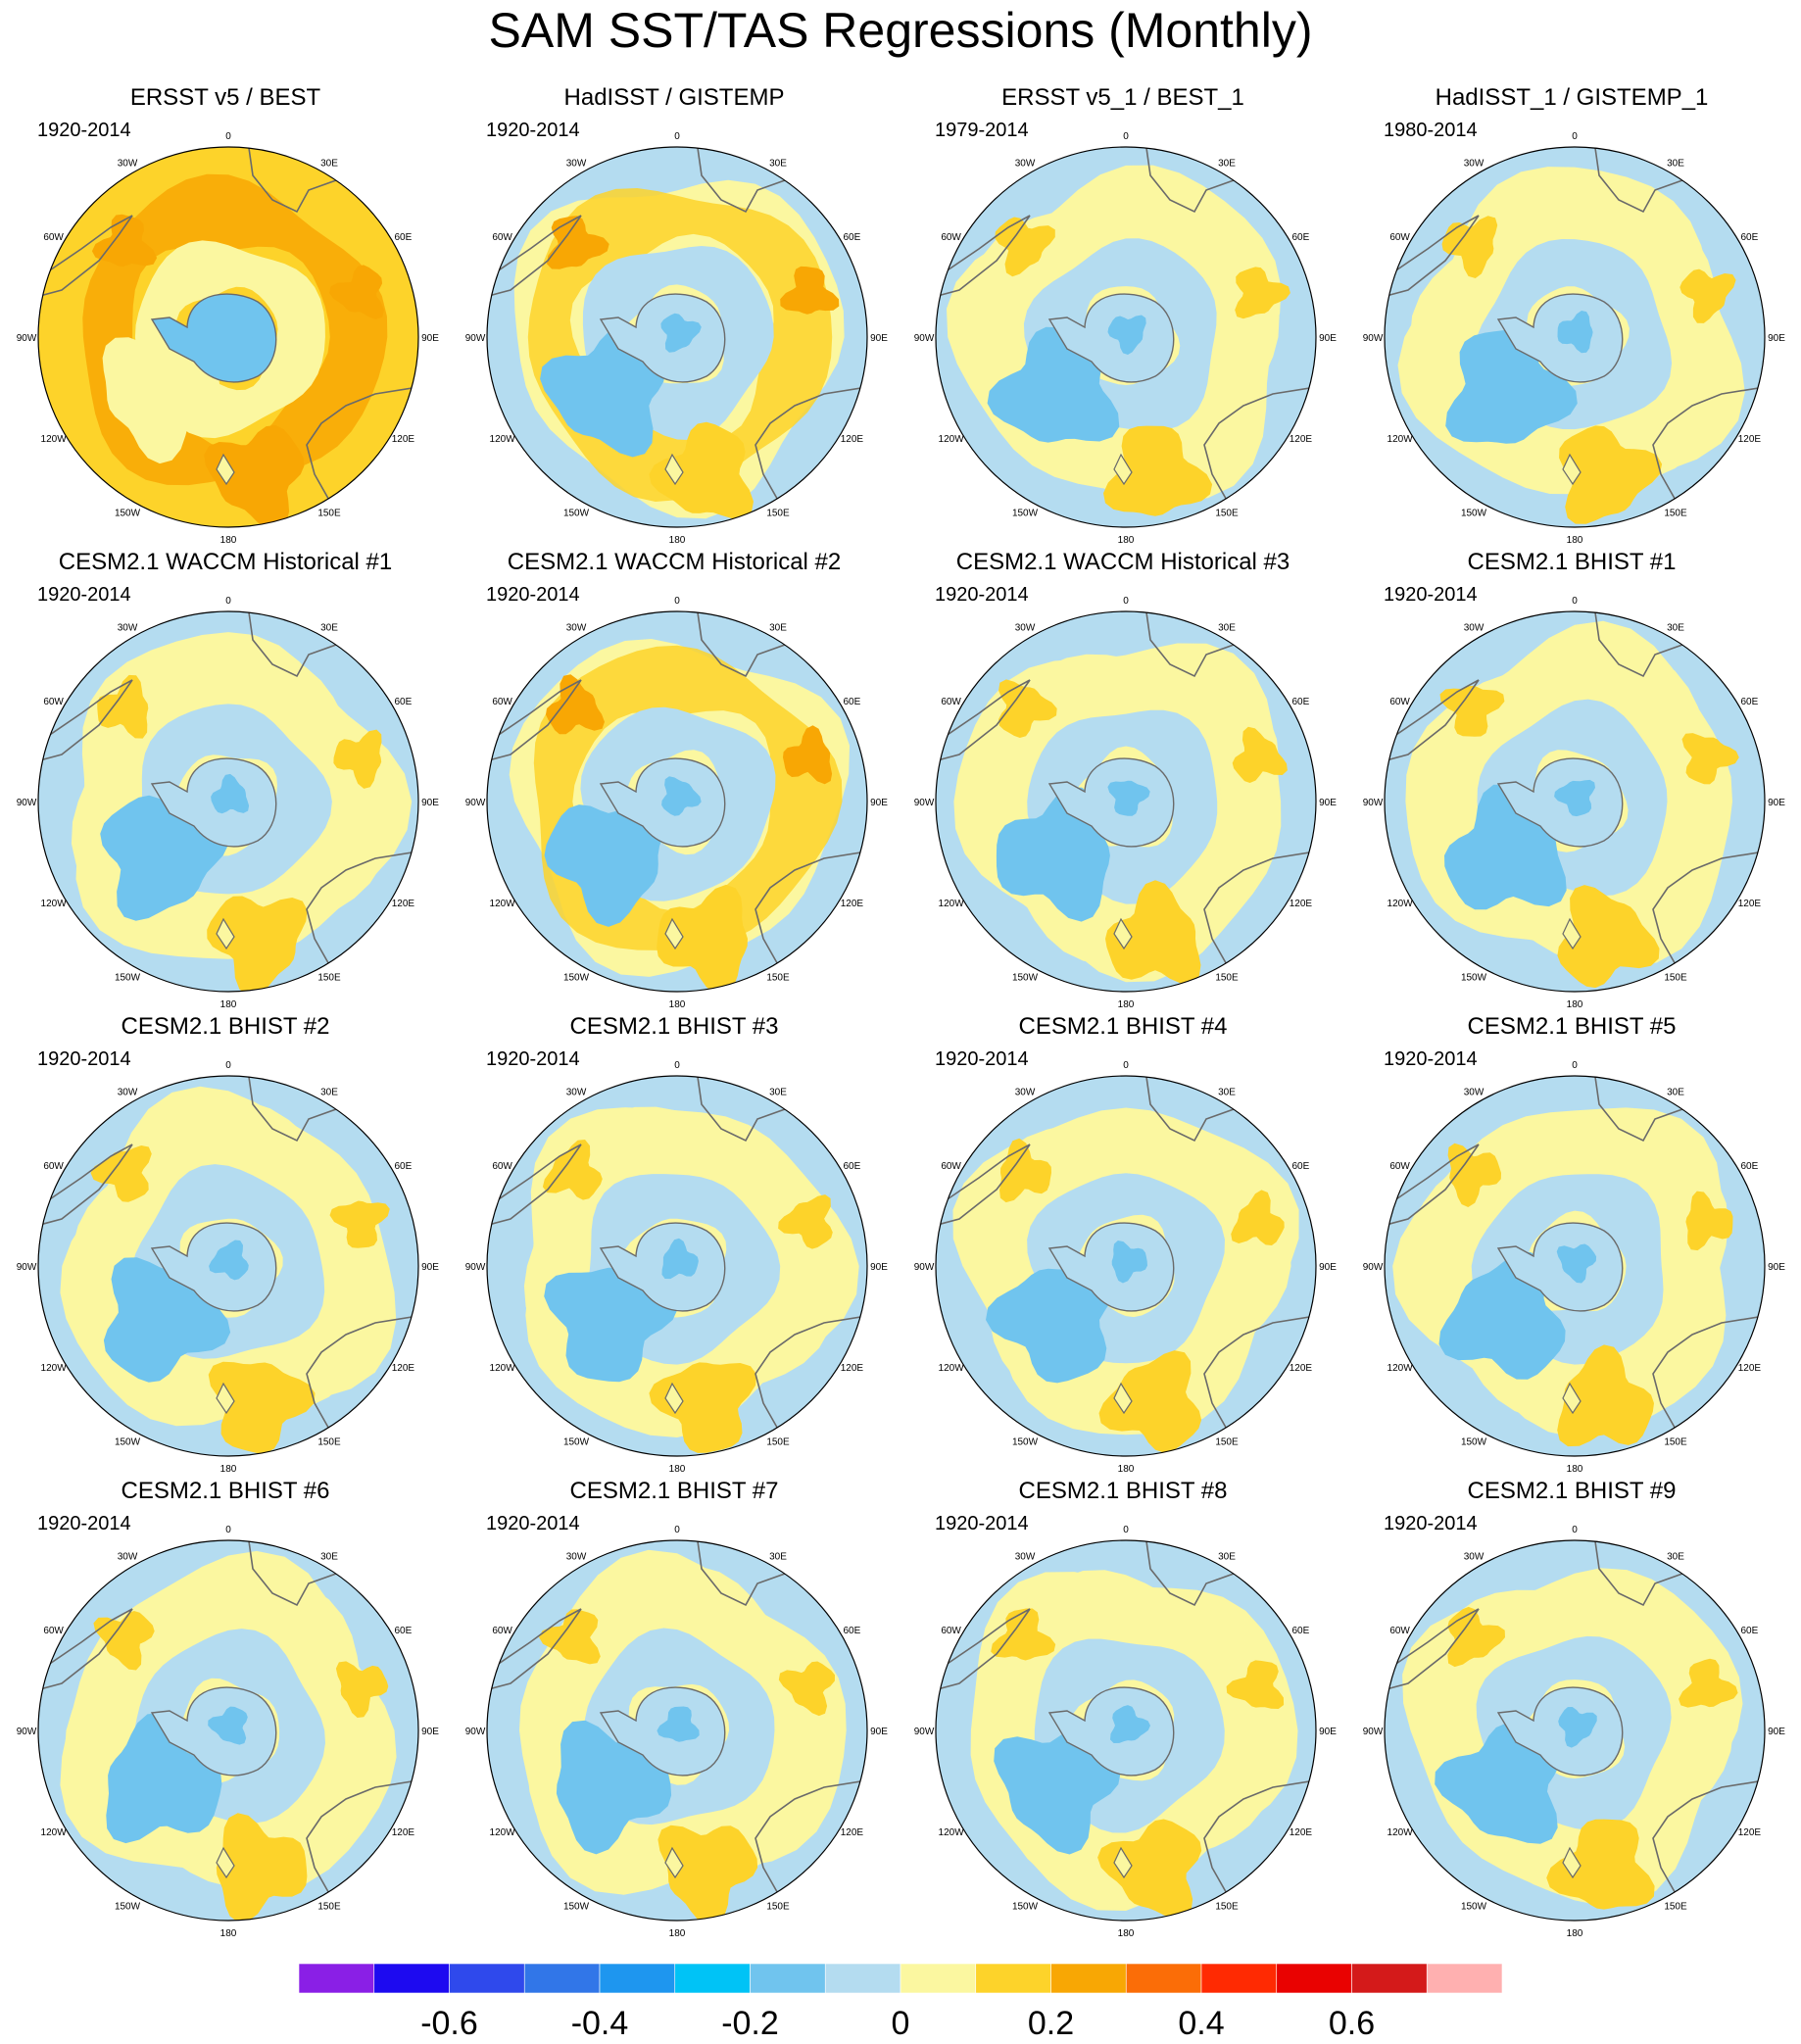 The width and height of the screenshot is (1801, 2044). I want to click on colorbar-tick-label: 0, so click(901, 2024).